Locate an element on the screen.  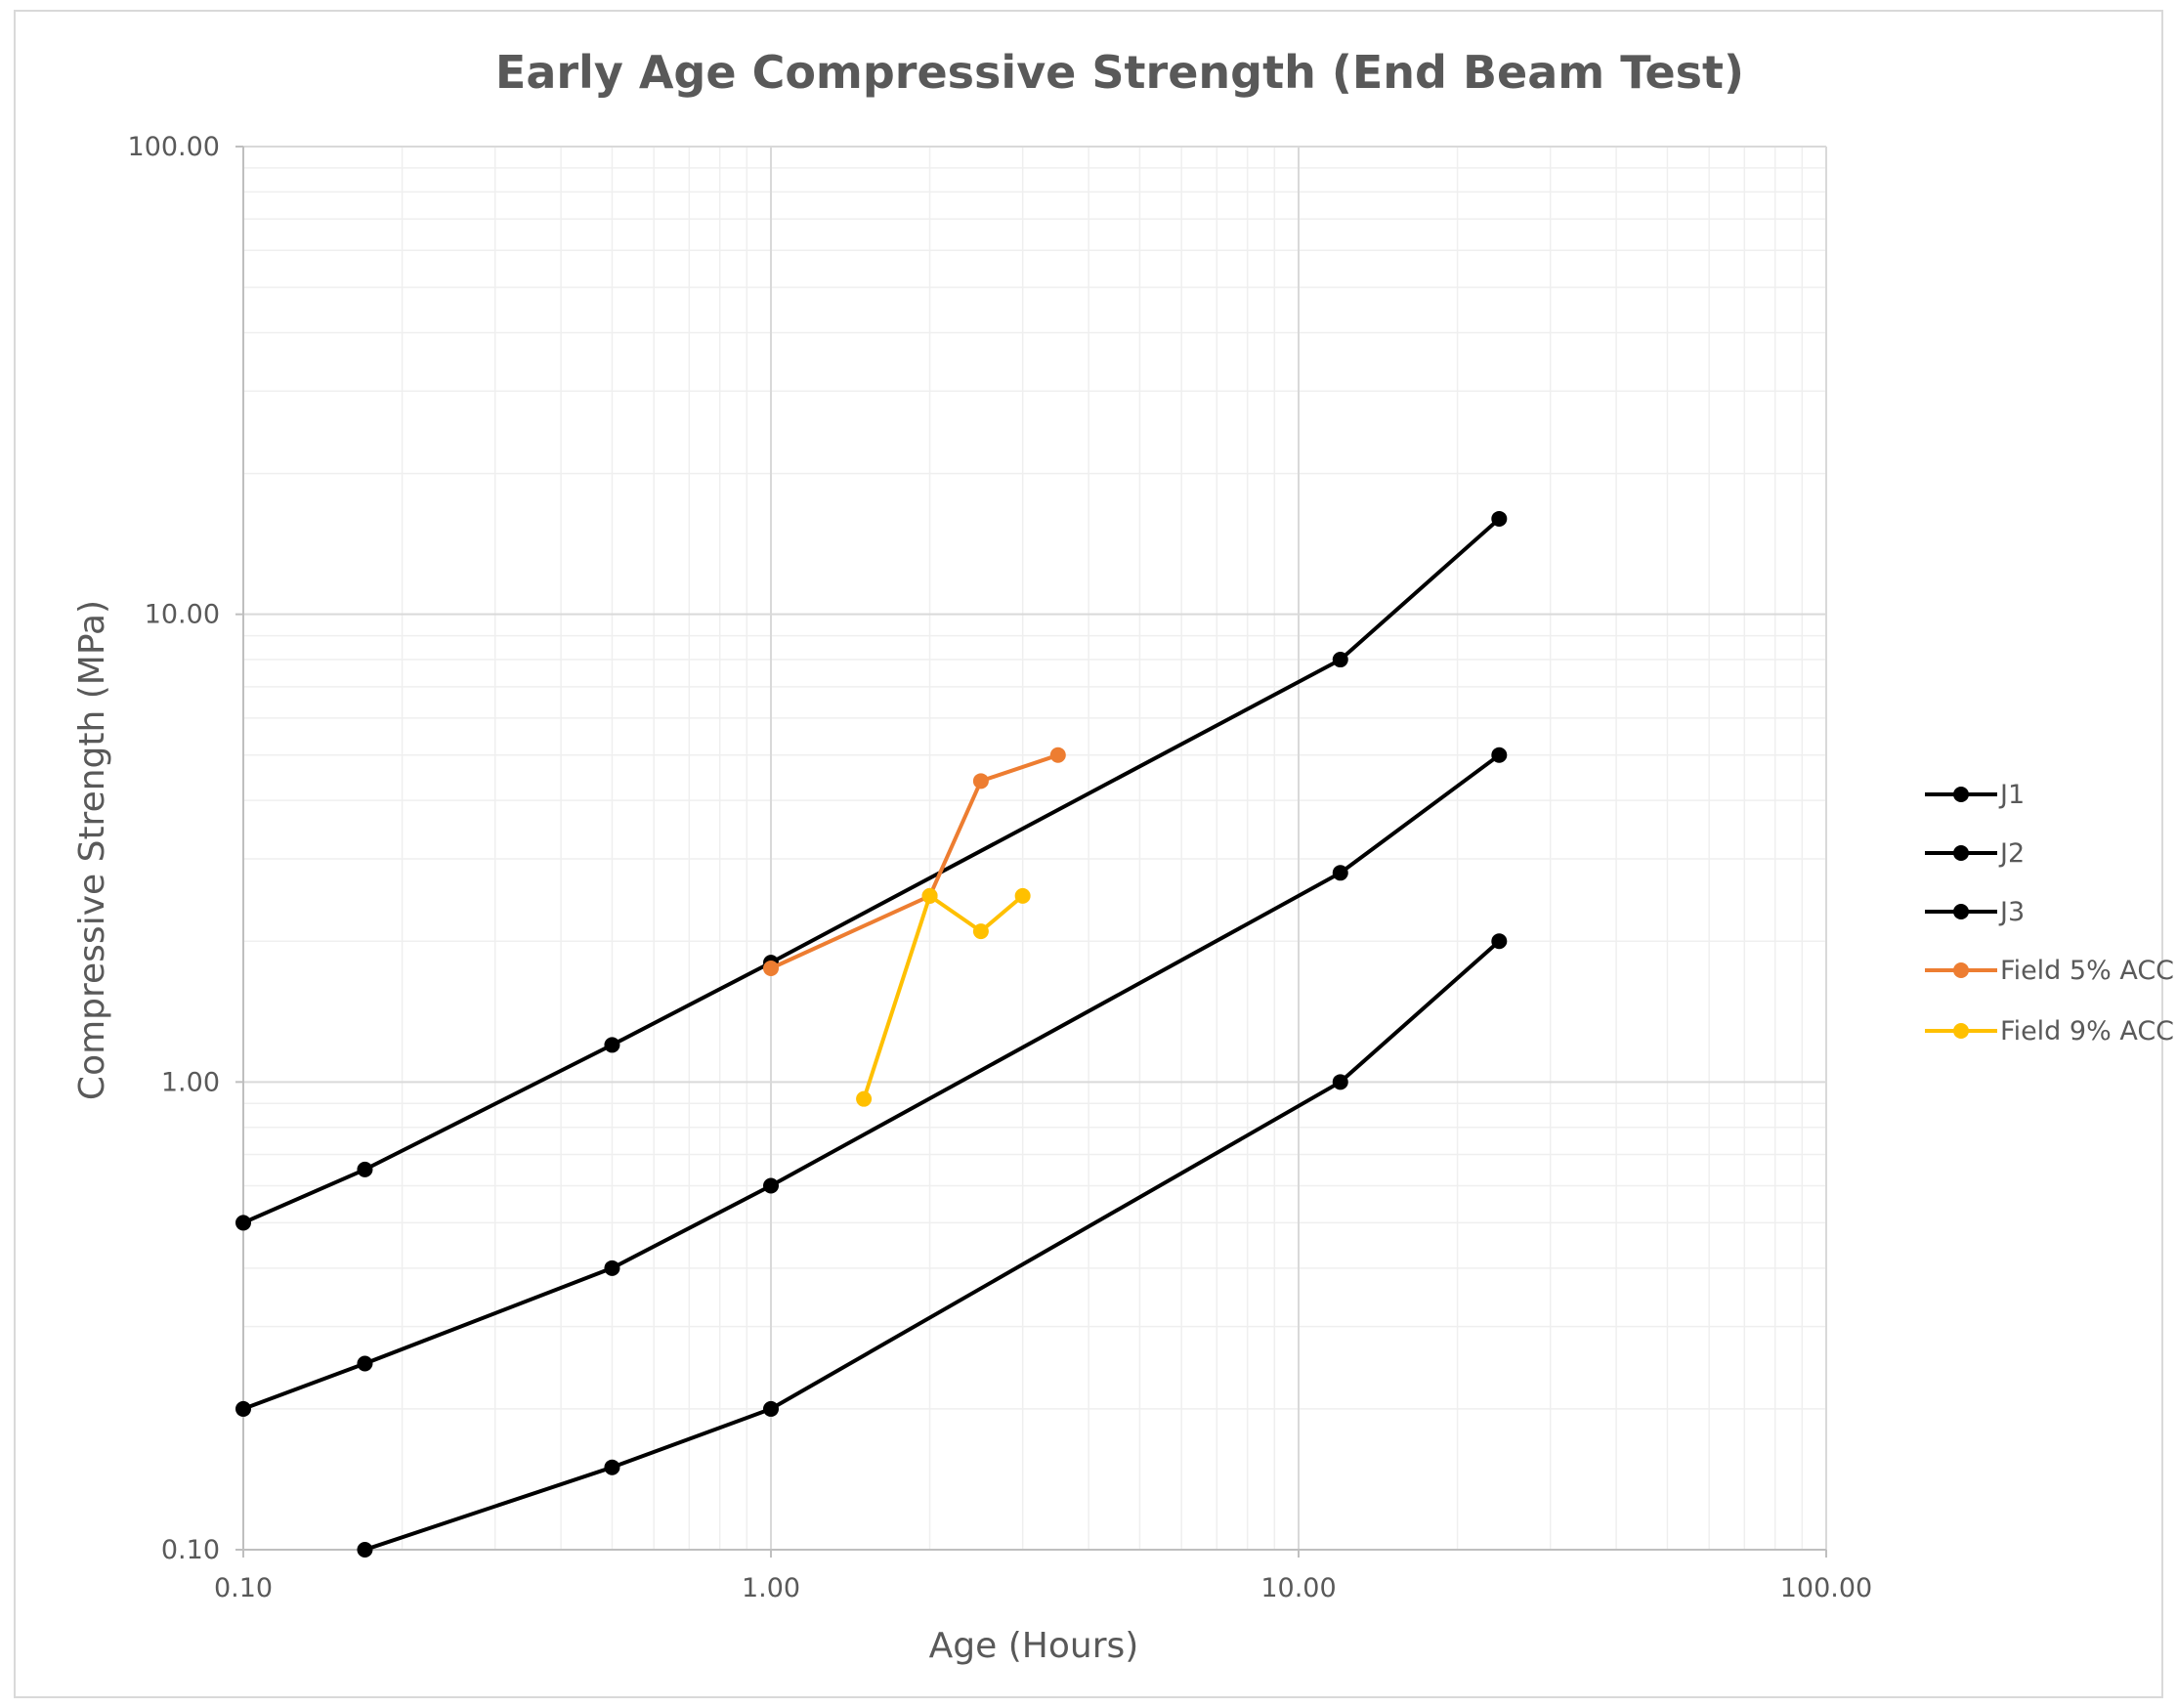
legend: J1 J2 J3 Field 5% ACC Field 9% ACC is located at coordinates (2050, 913).